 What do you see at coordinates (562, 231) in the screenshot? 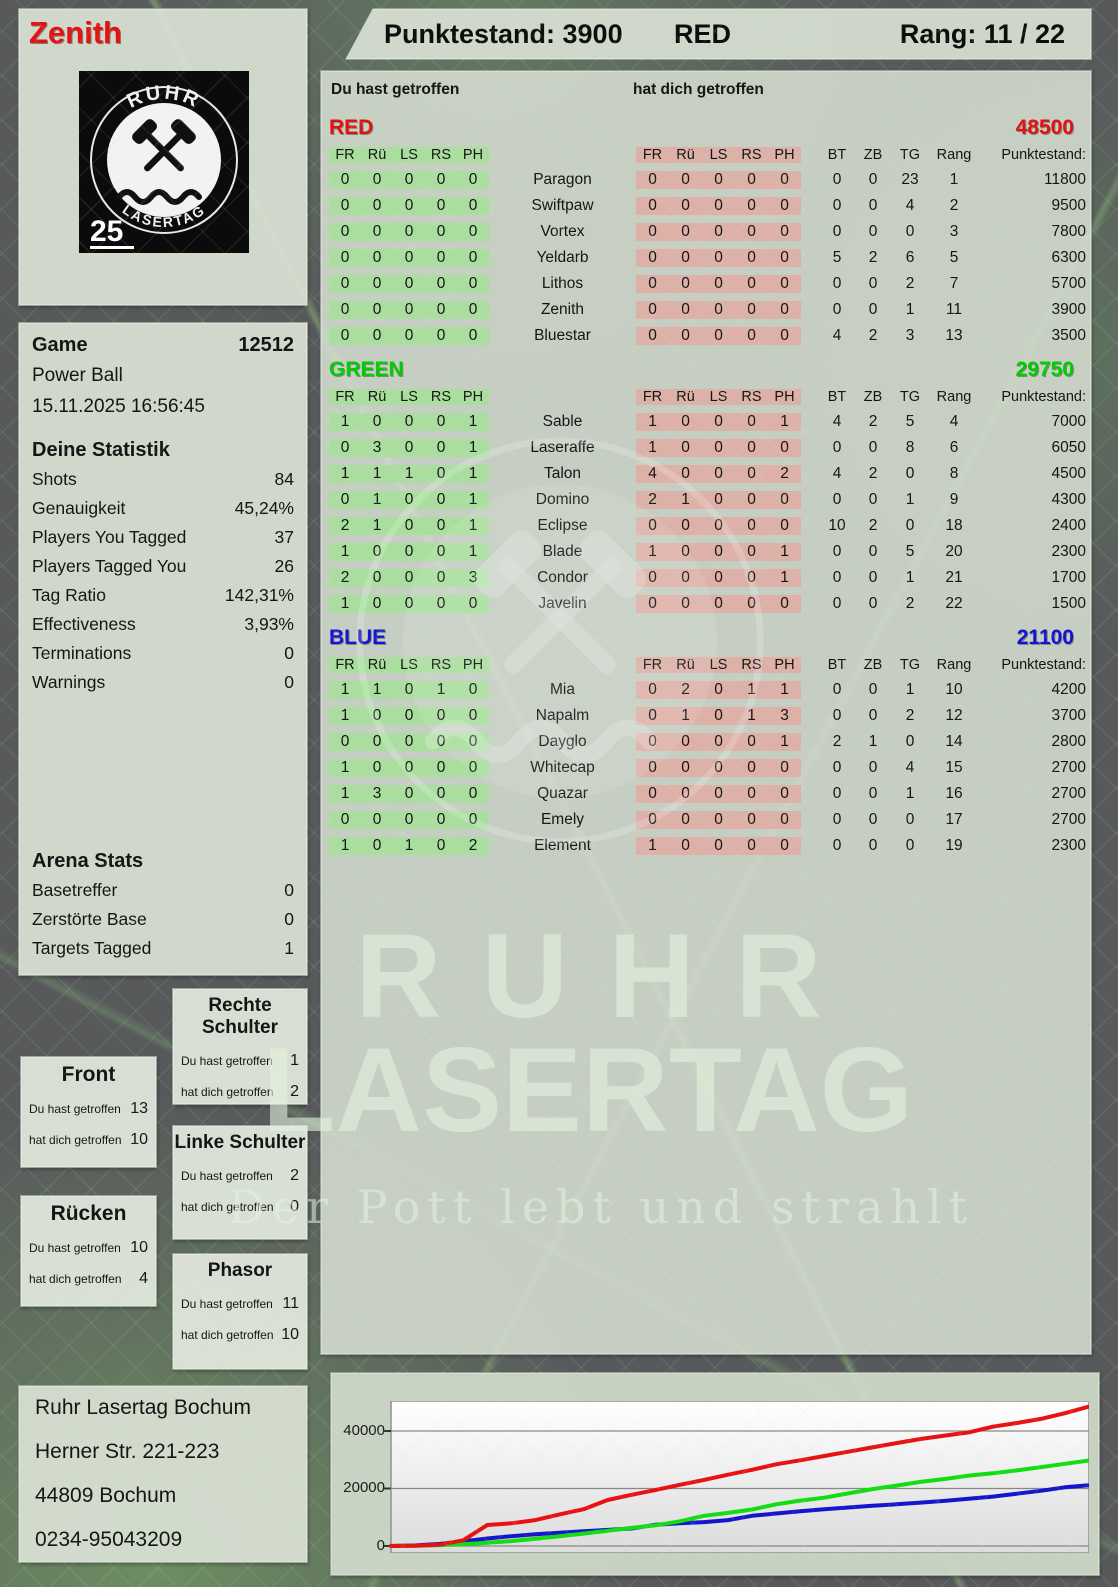
I see `player-name-cell: Vortex` at bounding box center [562, 231].